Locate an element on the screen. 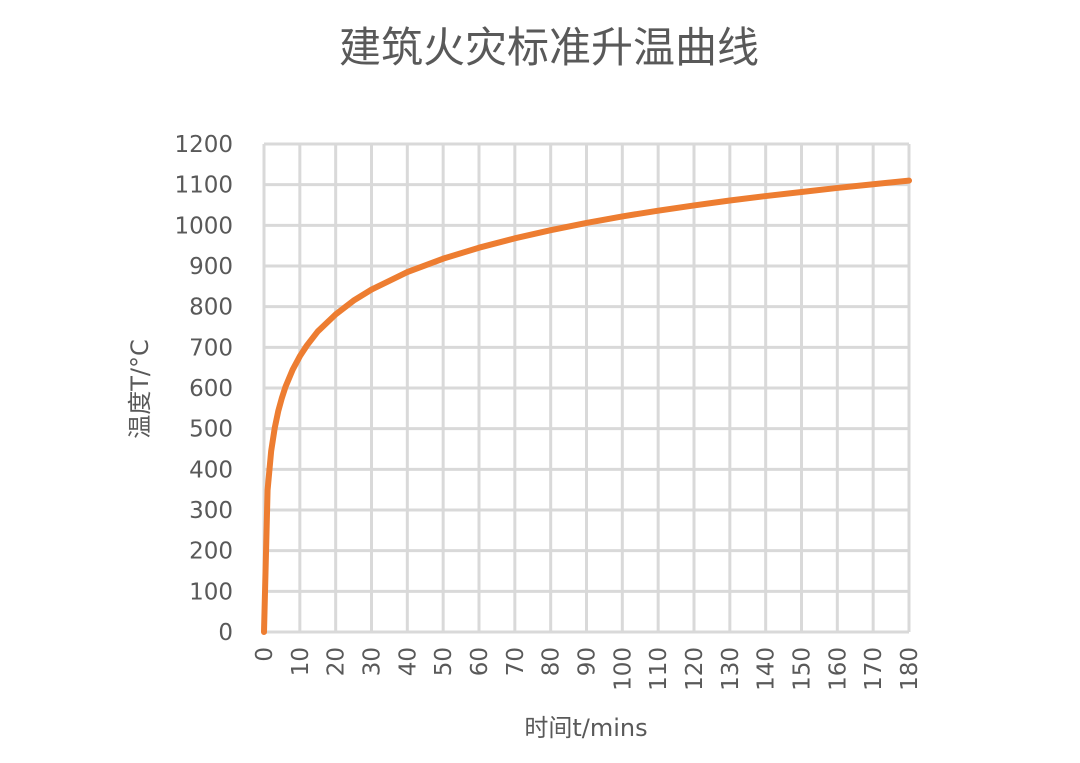  x-tick-label: 50 is located at coordinates (444, 661).